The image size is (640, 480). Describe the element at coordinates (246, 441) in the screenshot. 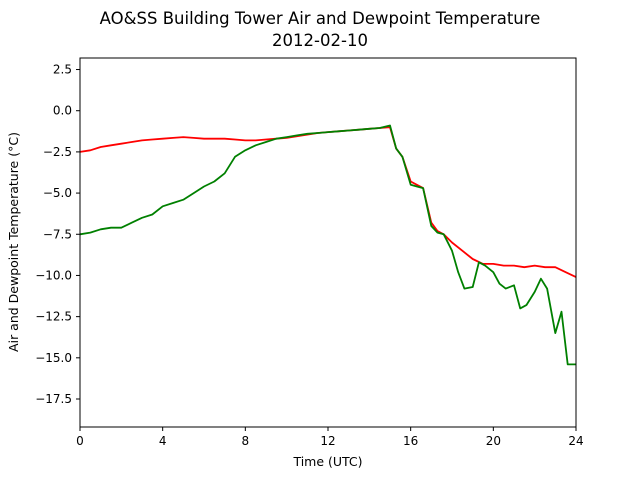

I see `x-tick-label: 8` at that location.